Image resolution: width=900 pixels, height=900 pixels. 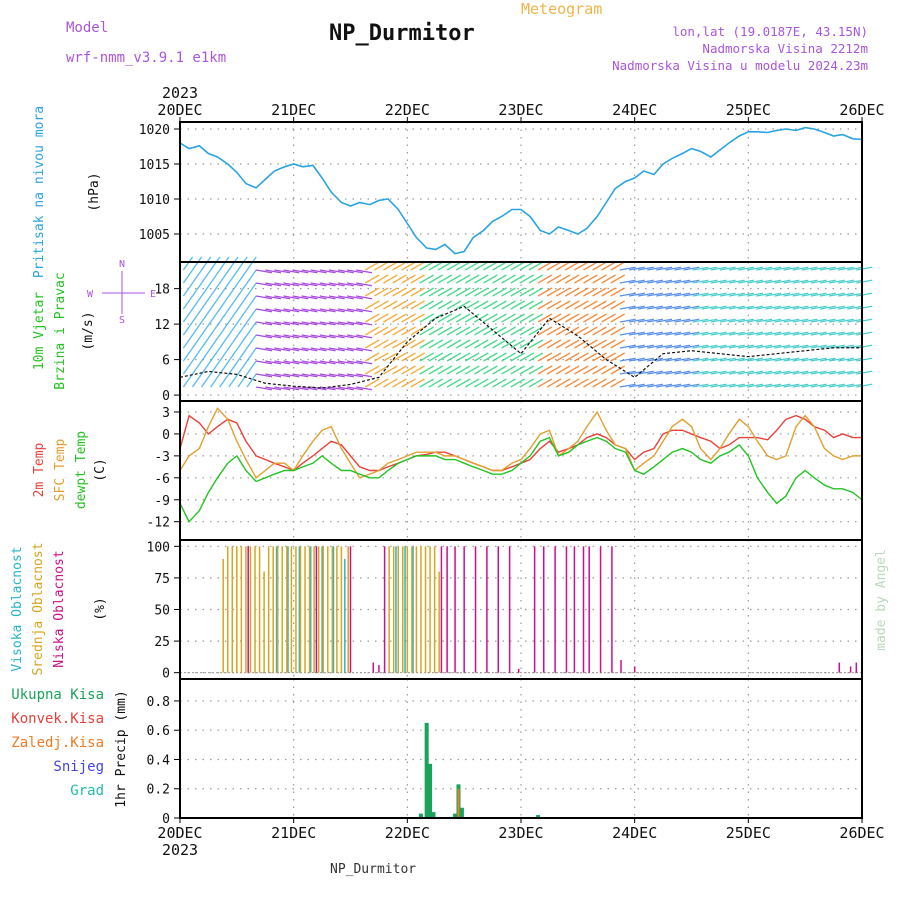 I want to click on wind-speed-line, so click(x=520, y=347).